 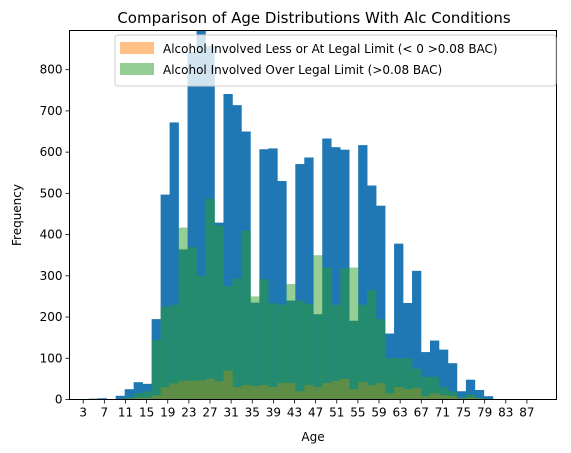 What do you see at coordinates (209, 413) in the screenshot?
I see `x-tick-label: 27` at bounding box center [209, 413].